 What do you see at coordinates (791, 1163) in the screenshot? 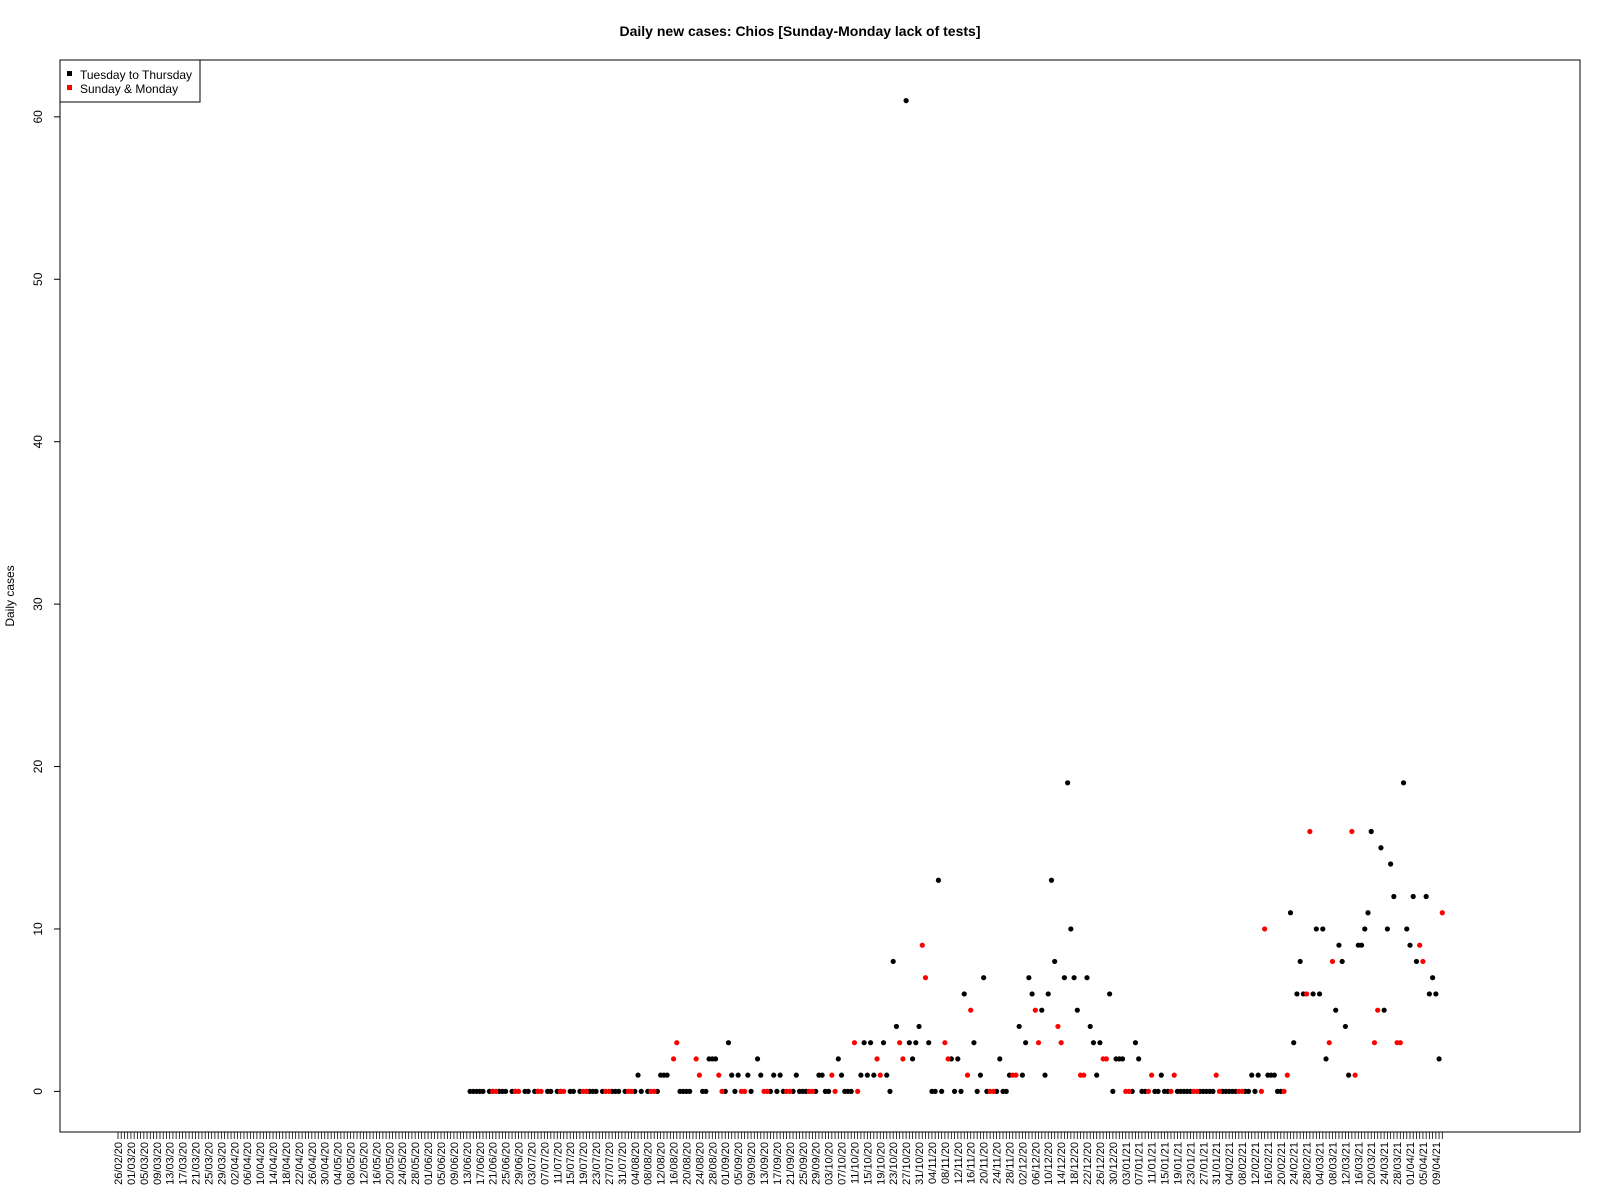
I see `x-tick-label: 21/09/20` at bounding box center [791, 1163].